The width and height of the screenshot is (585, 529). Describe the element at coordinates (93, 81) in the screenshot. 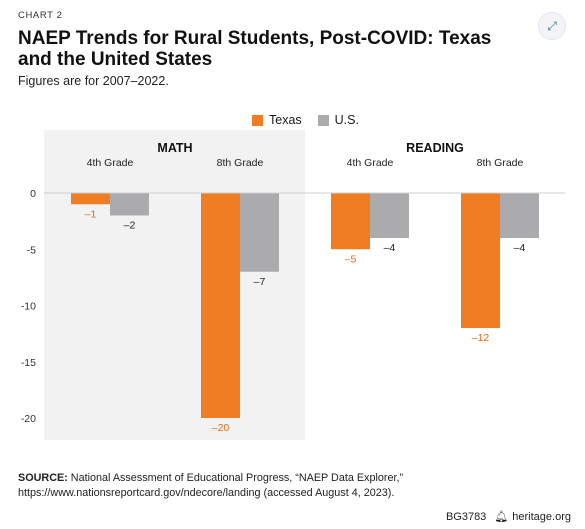

I see `chart-subtitle: Figures are for 2007–2022.` at that location.